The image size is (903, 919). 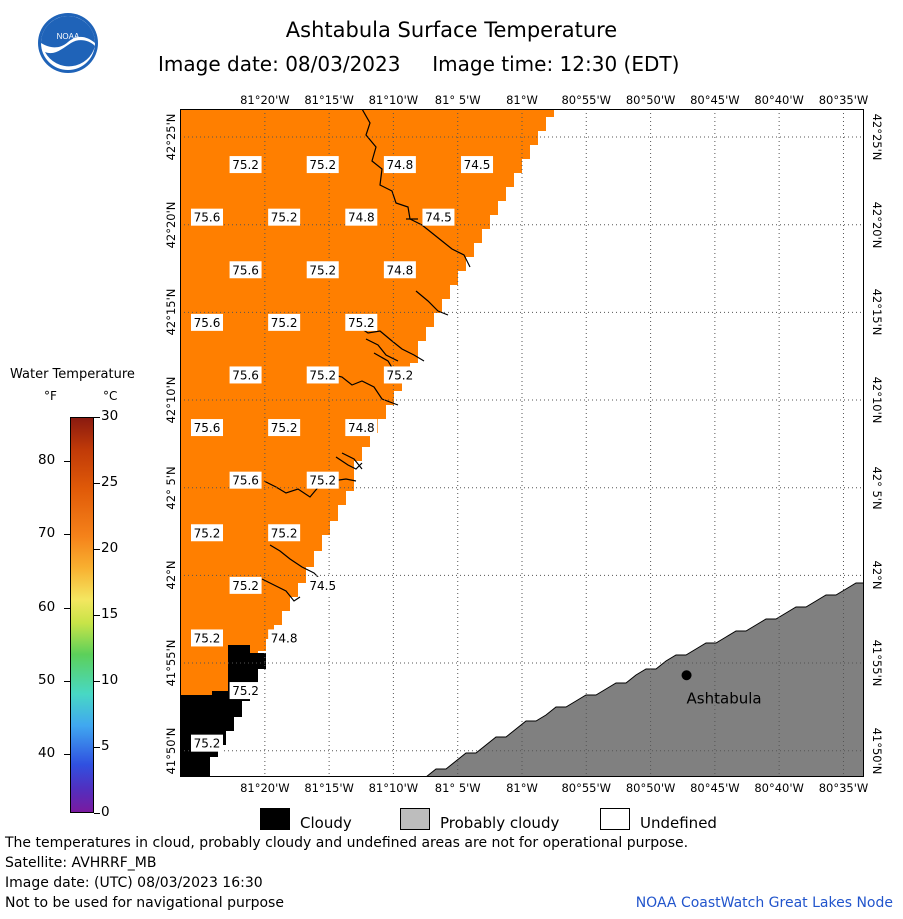 I want to click on celsius-tick-label: 25, so click(x=110, y=482).